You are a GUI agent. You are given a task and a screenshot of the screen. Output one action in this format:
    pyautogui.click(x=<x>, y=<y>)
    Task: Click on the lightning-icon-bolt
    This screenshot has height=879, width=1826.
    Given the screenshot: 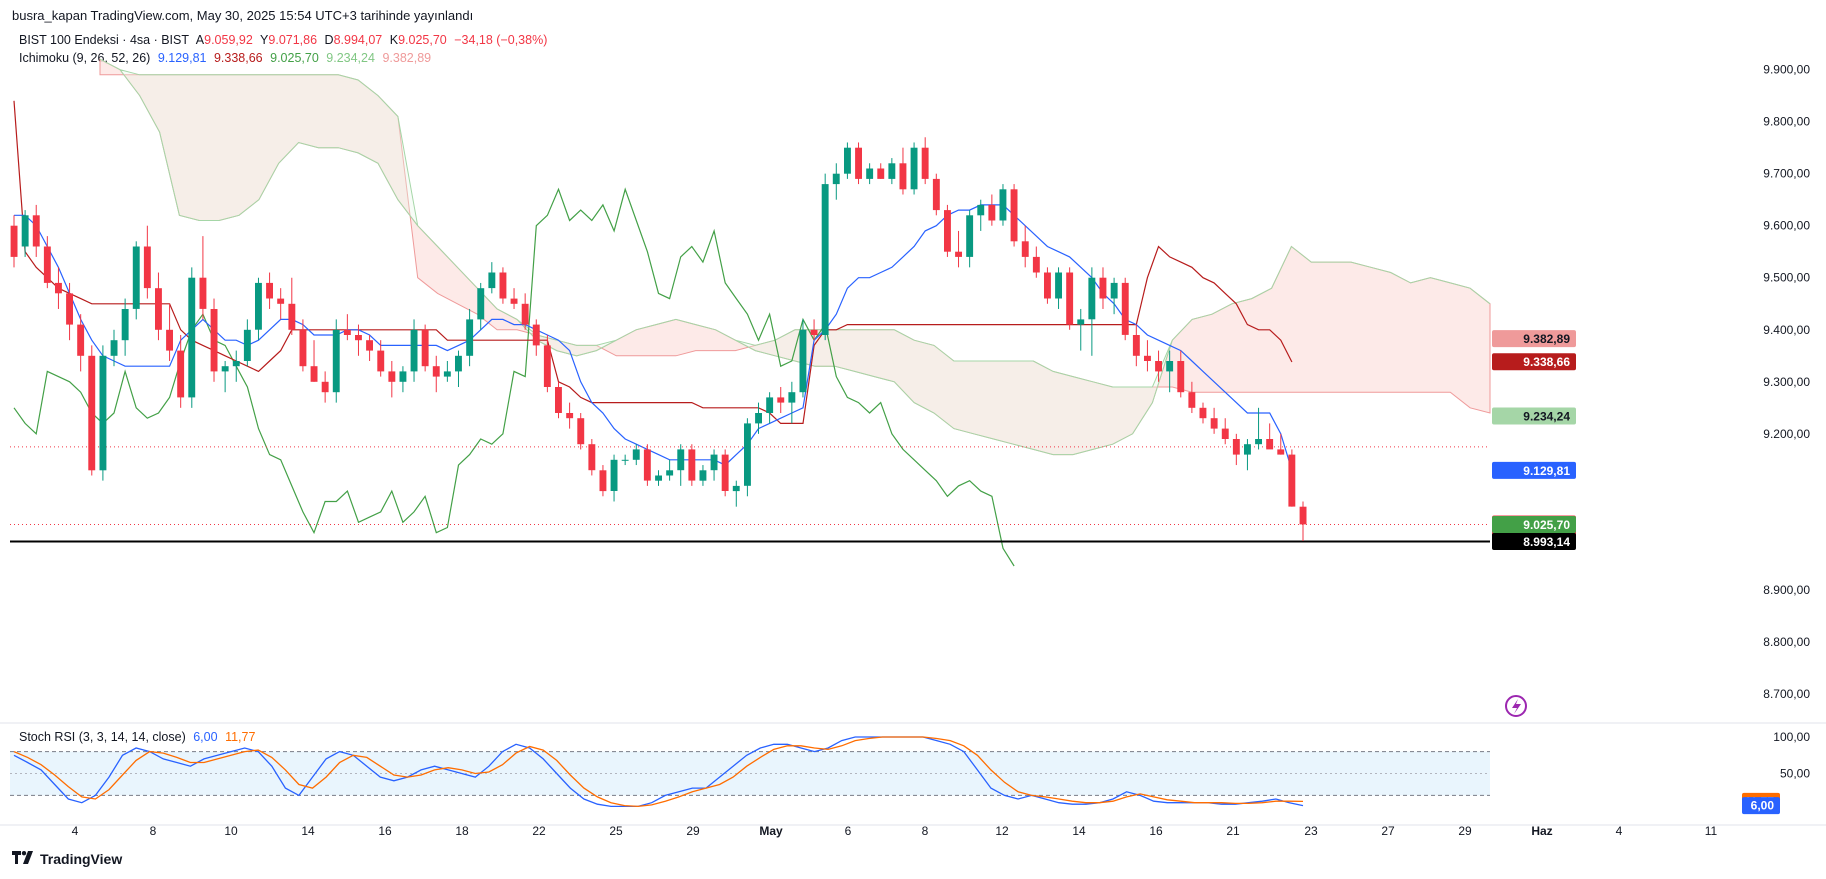 What is the action you would take?
    pyautogui.click(x=1516, y=706)
    